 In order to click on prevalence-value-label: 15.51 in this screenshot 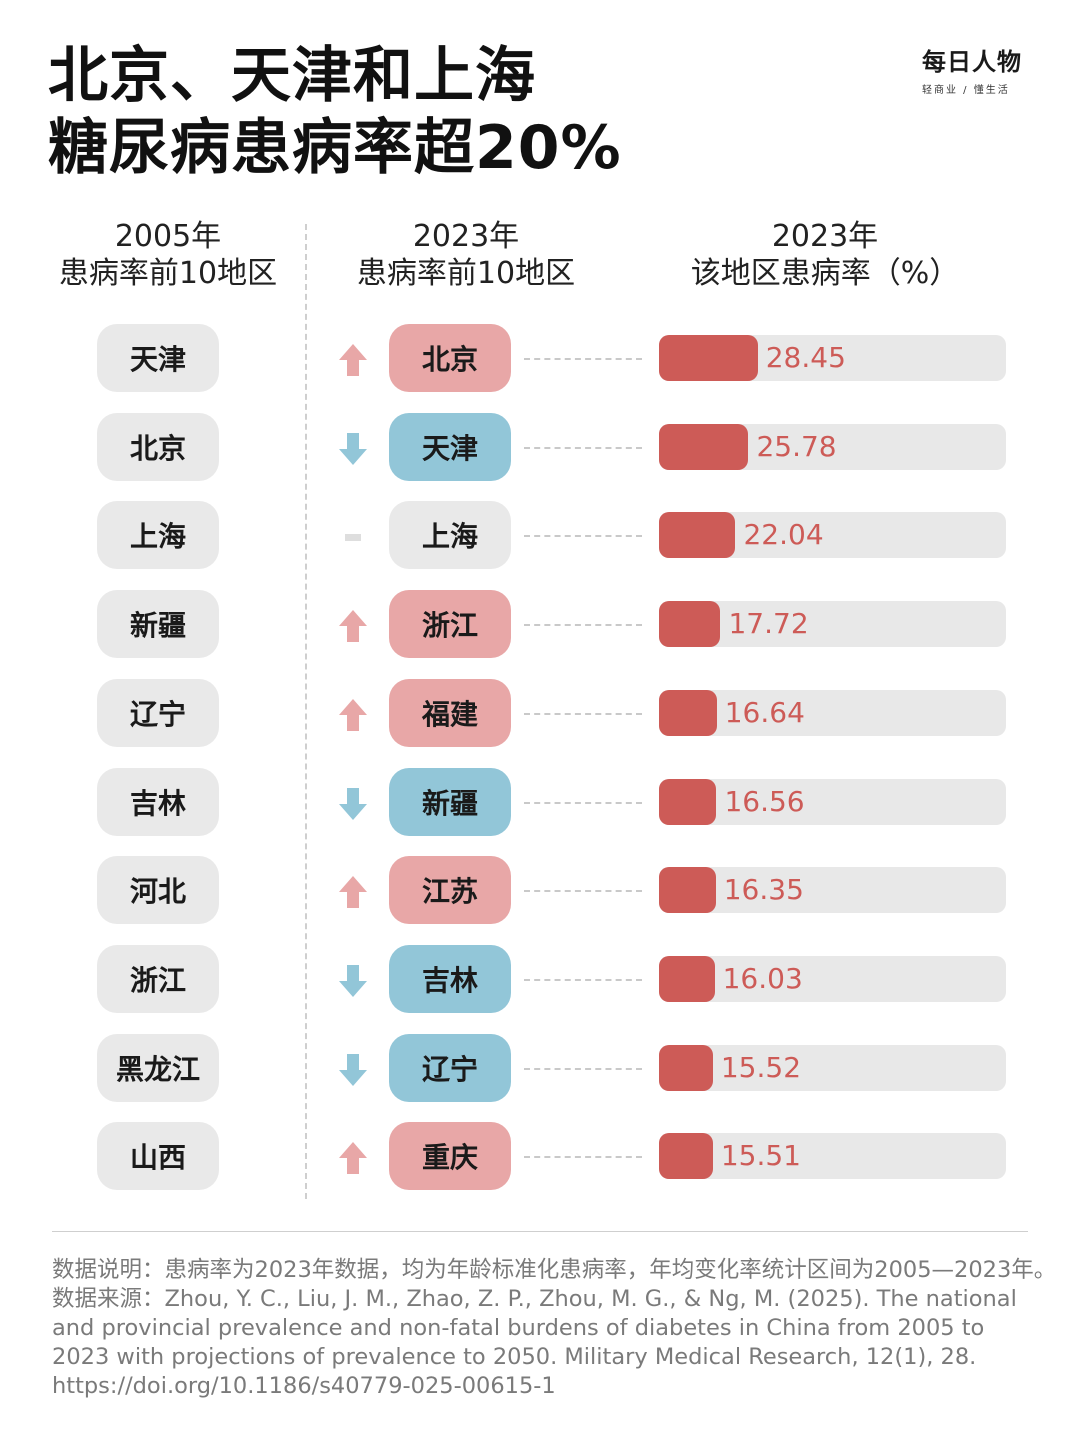, I will do `click(760, 1156)`.